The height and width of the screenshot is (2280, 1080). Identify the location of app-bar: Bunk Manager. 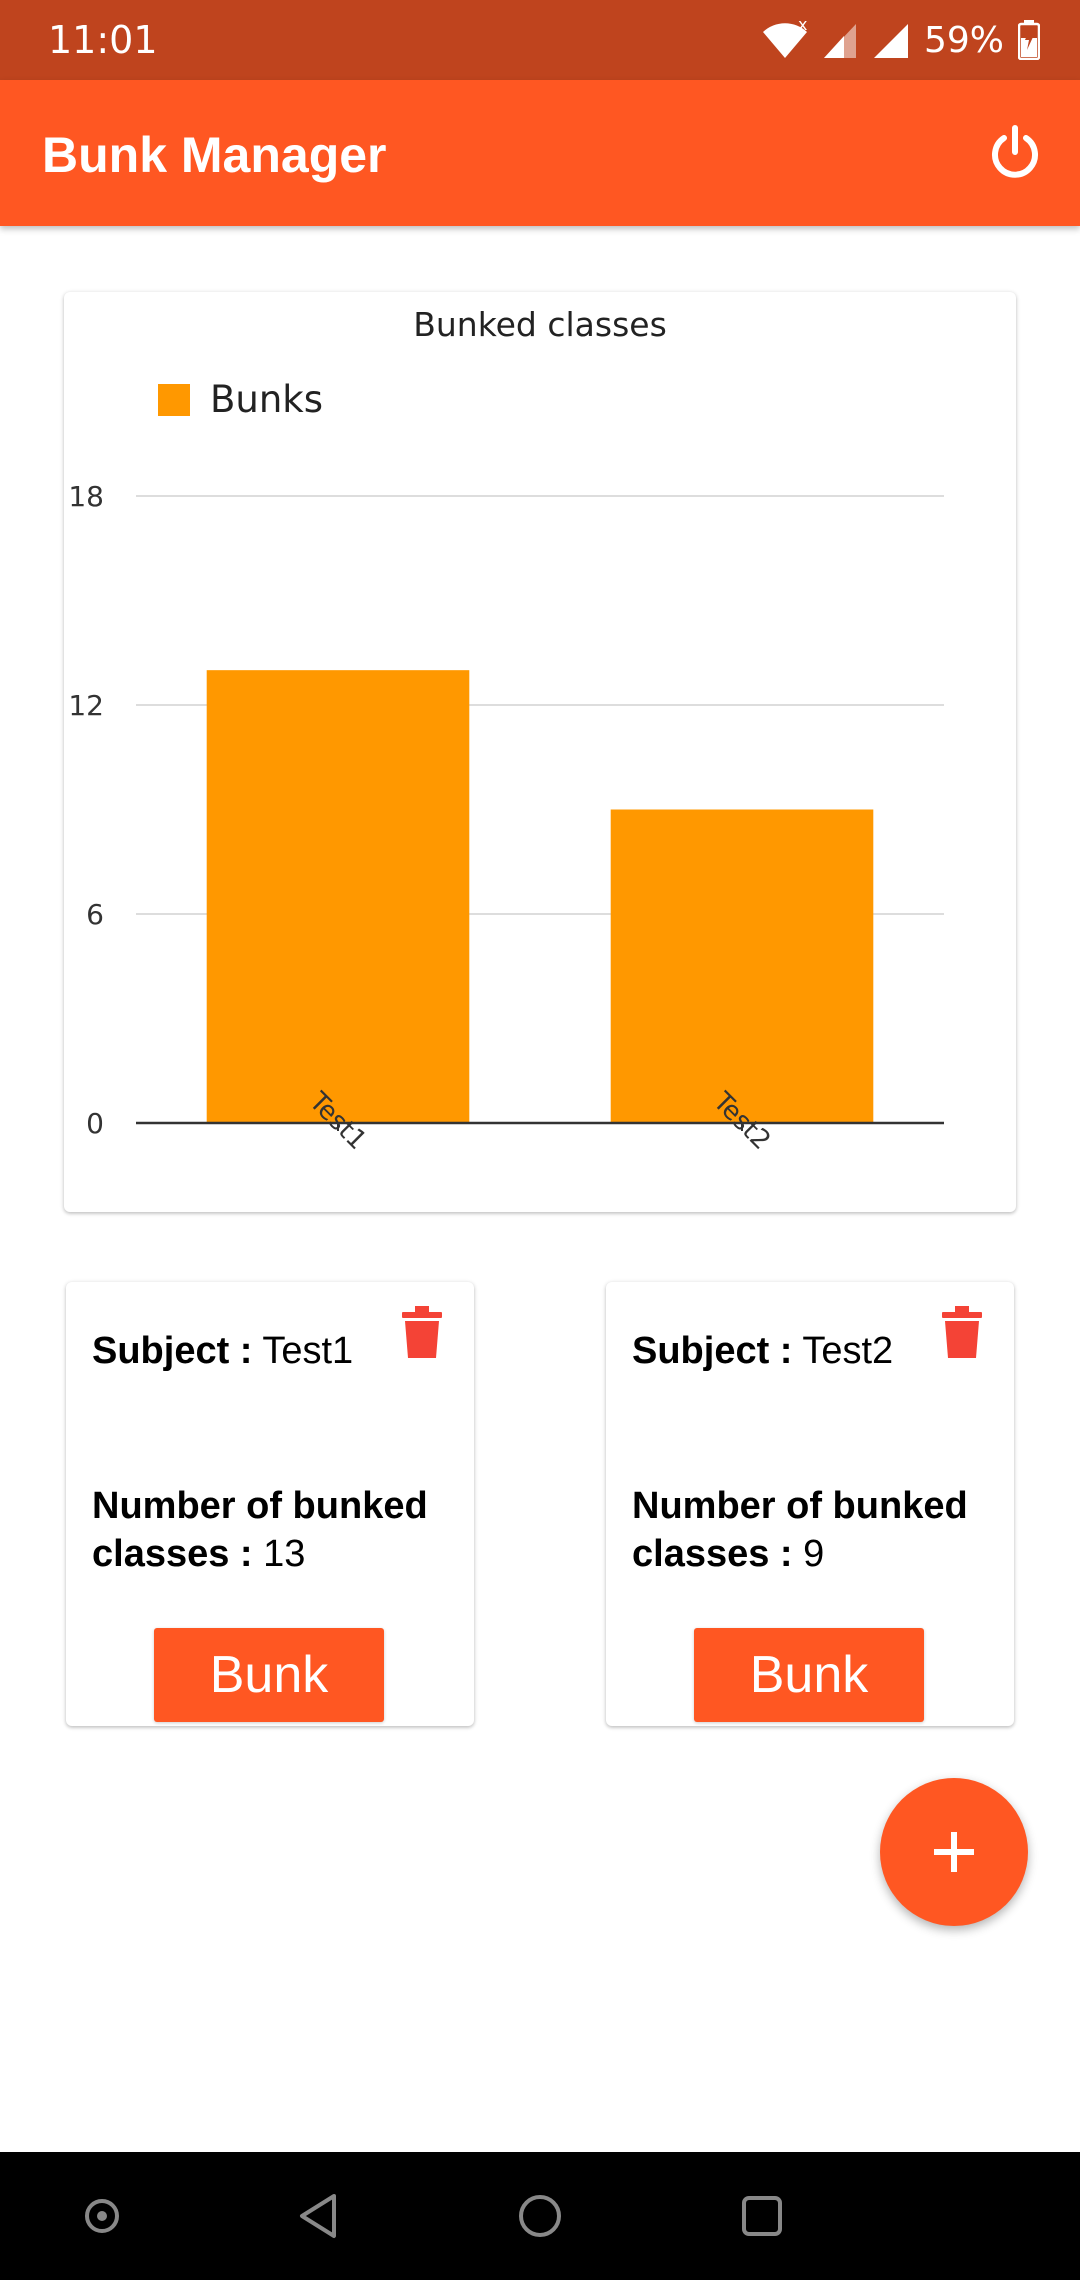
(540, 153).